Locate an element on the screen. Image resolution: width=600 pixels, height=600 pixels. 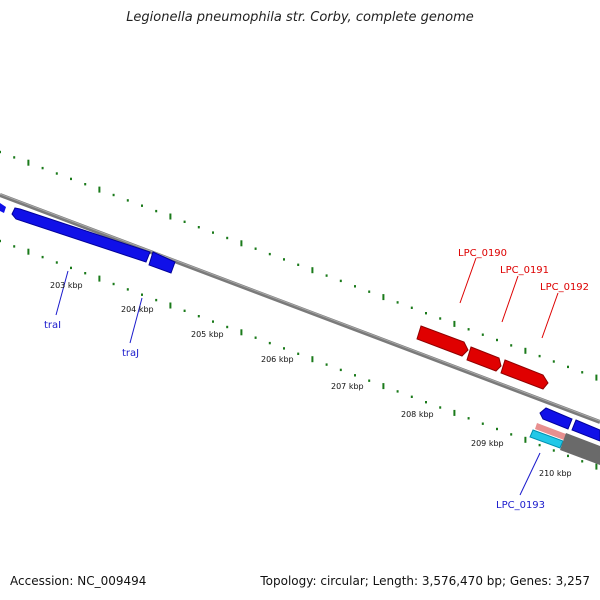
feature-gray-band is located at coordinates (580, 449).